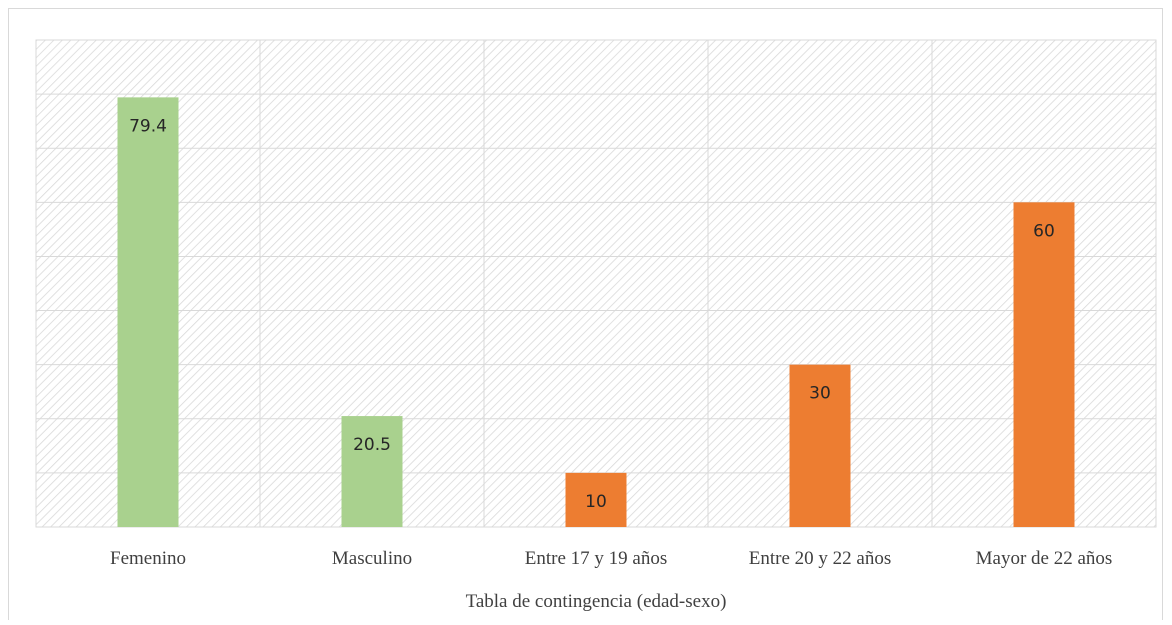 Image resolution: width=1172 pixels, height=625 pixels. Describe the element at coordinates (1044, 231) in the screenshot. I see `data-label-5: 60` at that location.